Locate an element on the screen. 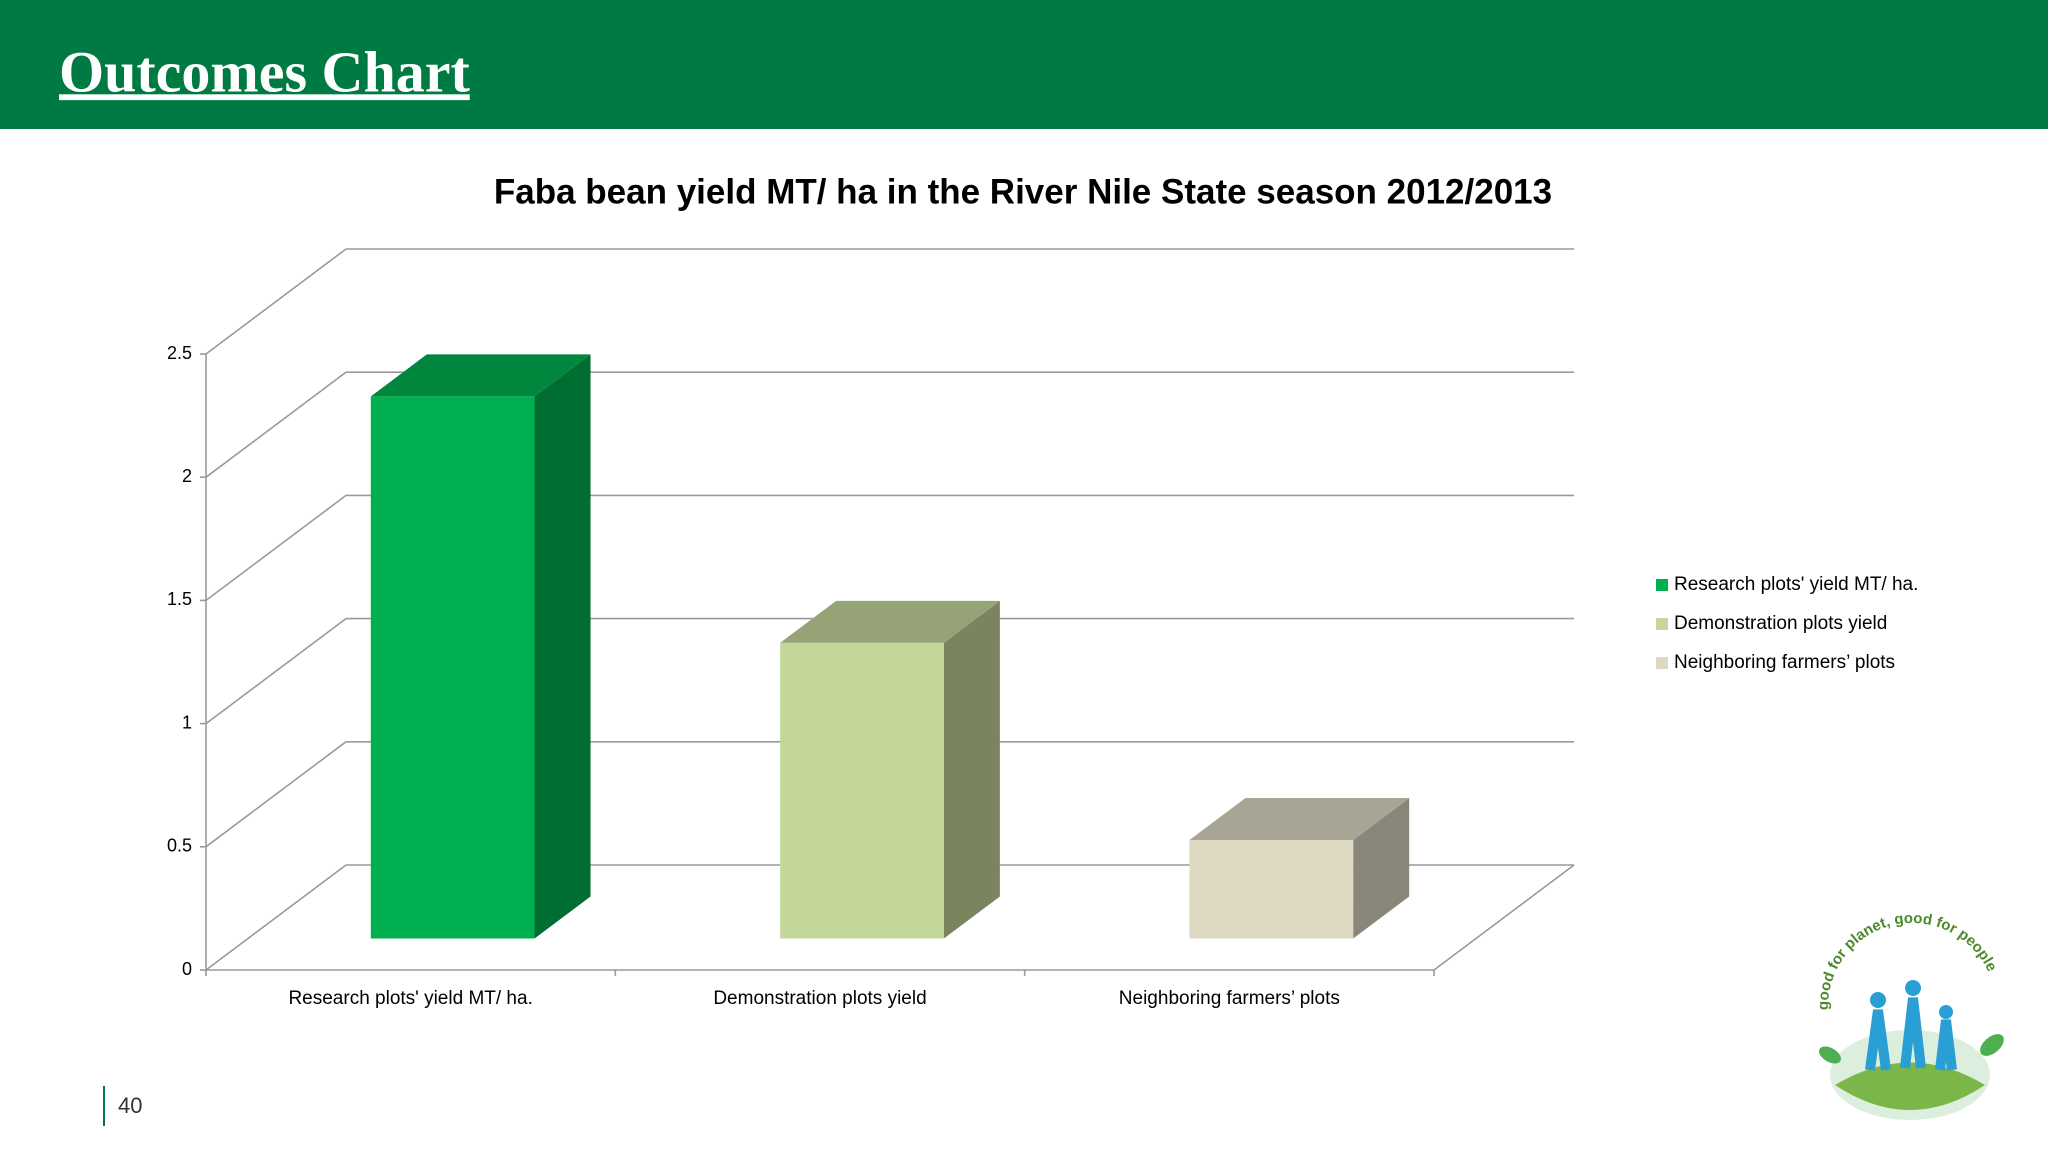 The width and height of the screenshot is (2048, 1152). logo-text-path: good for planet, good for people is located at coordinates (1907, 960).